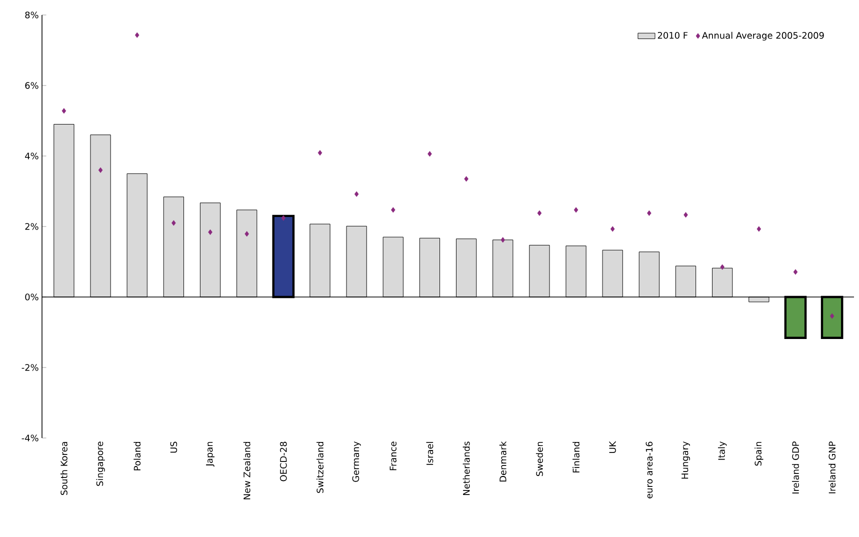 The image size is (859, 537). What do you see at coordinates (612, 447) in the screenshot?
I see `x-tick-label: UK` at bounding box center [612, 447].